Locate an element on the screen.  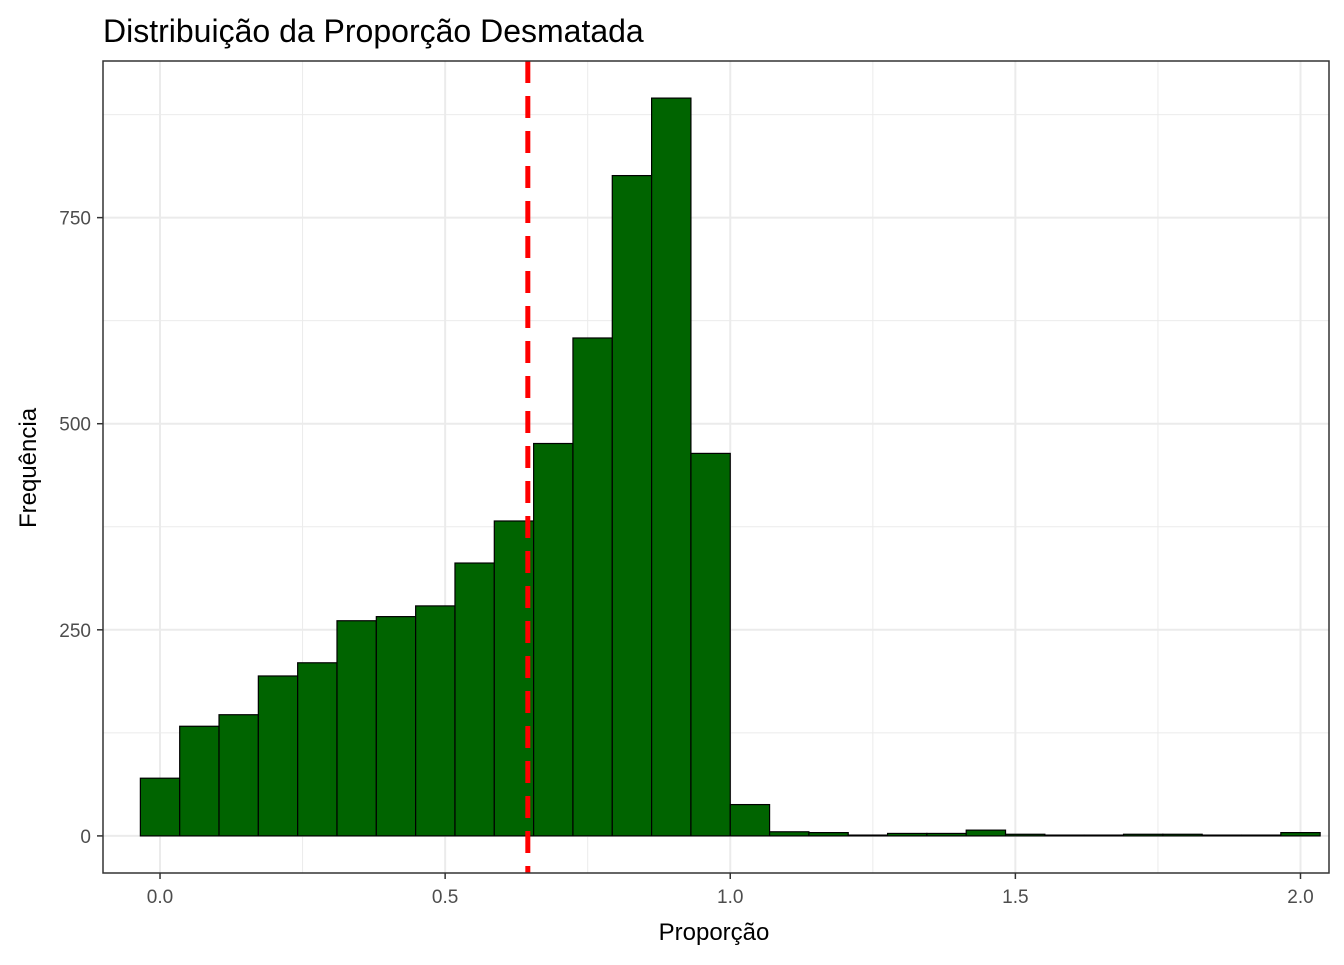
y-axis-title: Frequência is located at coordinates (28, 467).